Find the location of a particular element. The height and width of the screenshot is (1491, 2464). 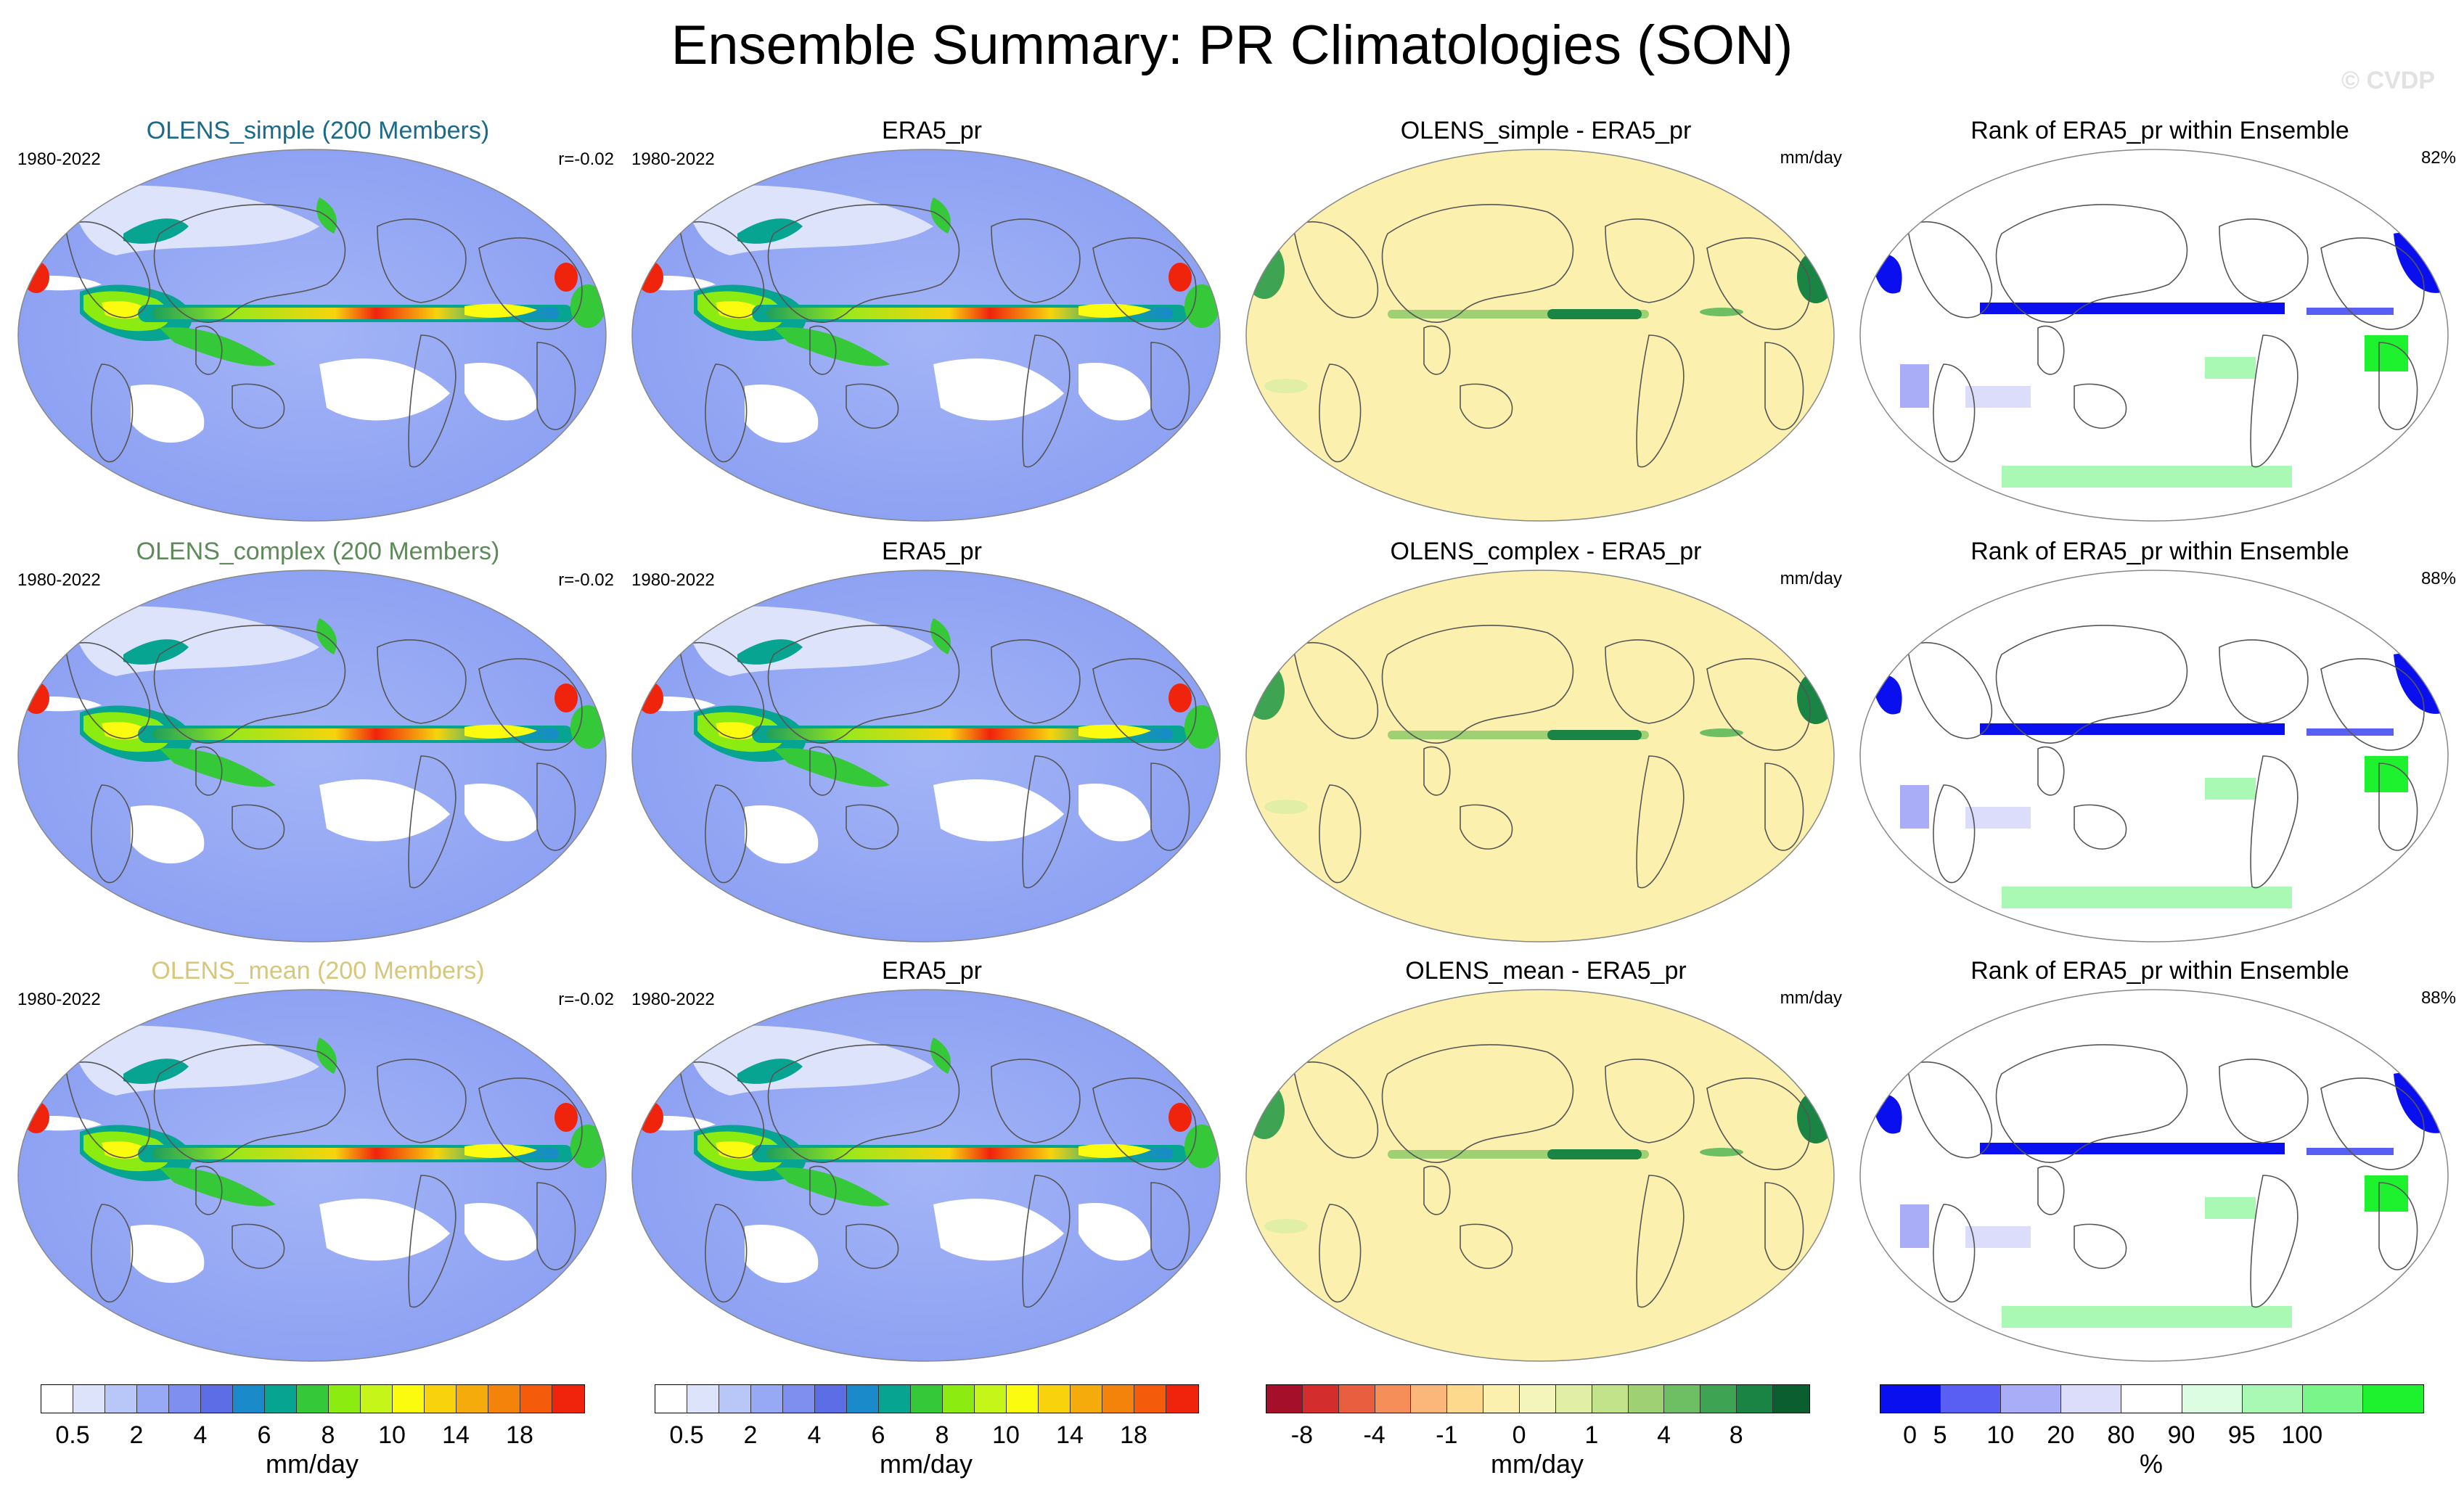

colorbar-tick-label: 18 is located at coordinates (1133, 1435).